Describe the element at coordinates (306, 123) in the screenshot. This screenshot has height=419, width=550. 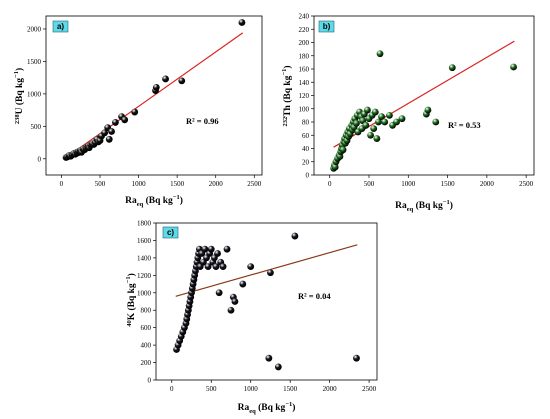
I see `y-tick-label: 80` at that location.